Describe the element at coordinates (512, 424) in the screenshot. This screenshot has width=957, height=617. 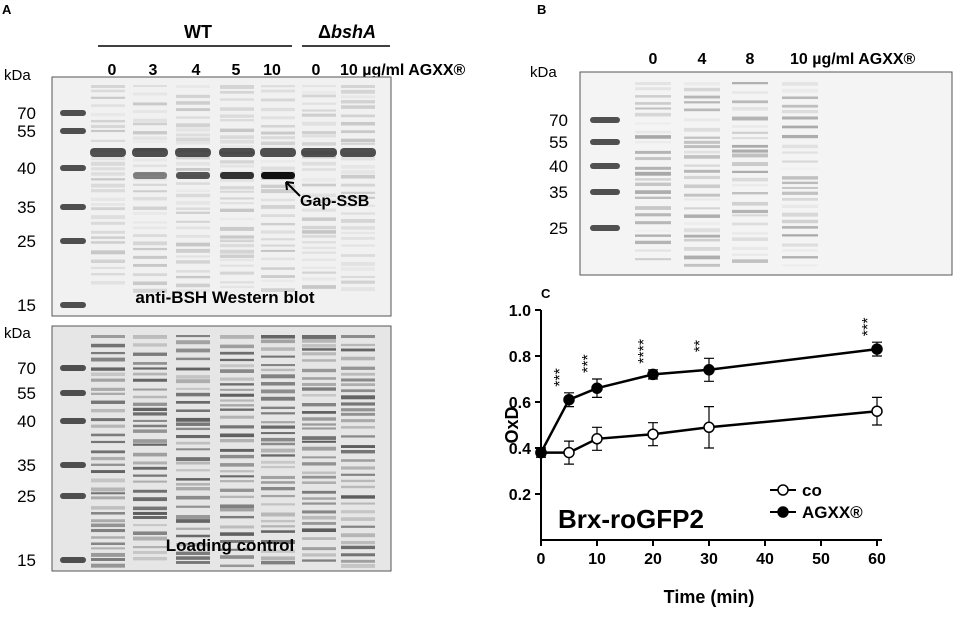
I see `y-axis-label: OxD` at that location.